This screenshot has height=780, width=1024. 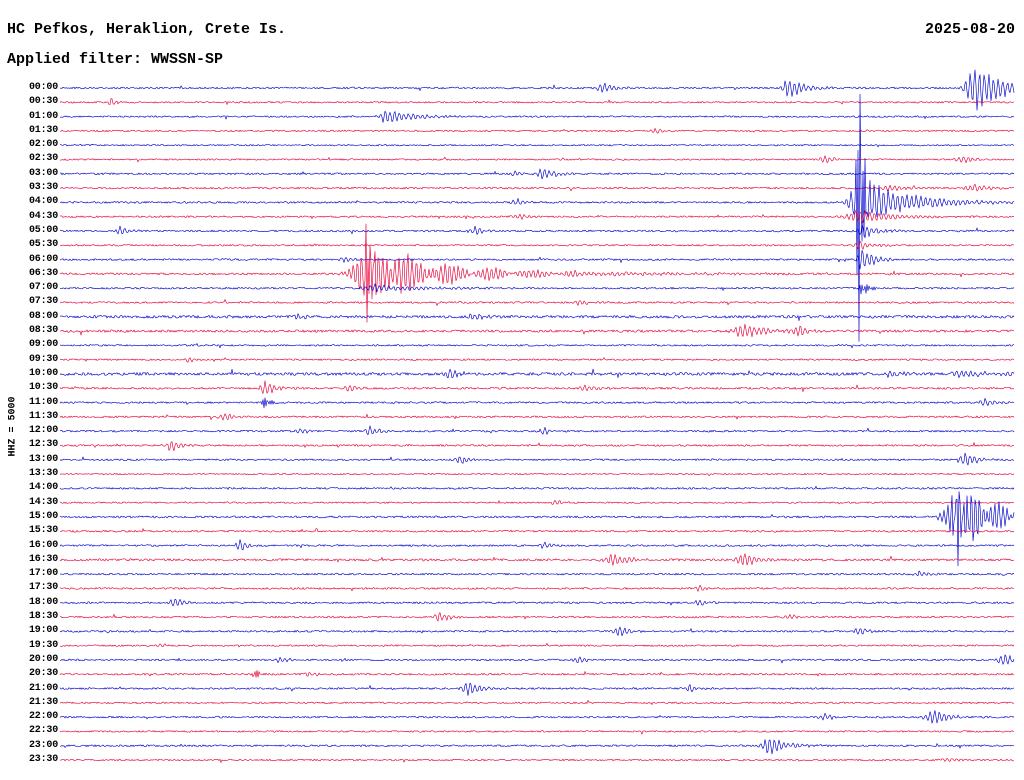 I want to click on station-title: HC Pefkos, Heraklion, Crete Is., so click(x=147, y=29).